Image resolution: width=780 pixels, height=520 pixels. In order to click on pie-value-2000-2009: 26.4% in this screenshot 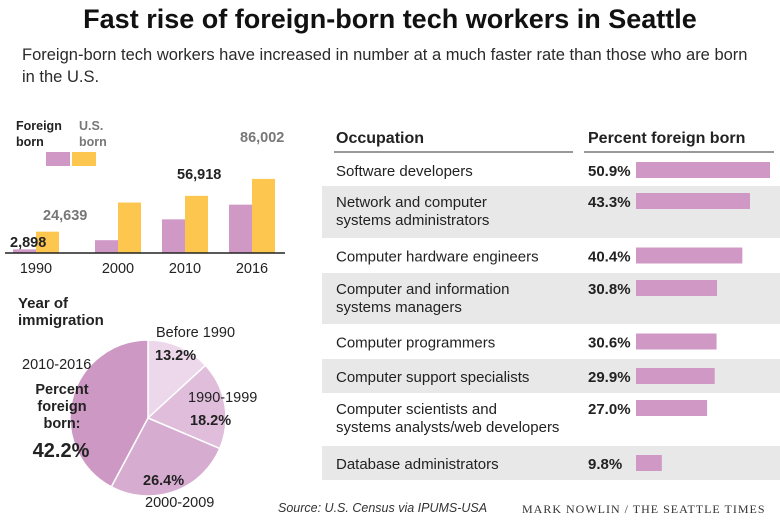, I will do `click(163, 481)`.